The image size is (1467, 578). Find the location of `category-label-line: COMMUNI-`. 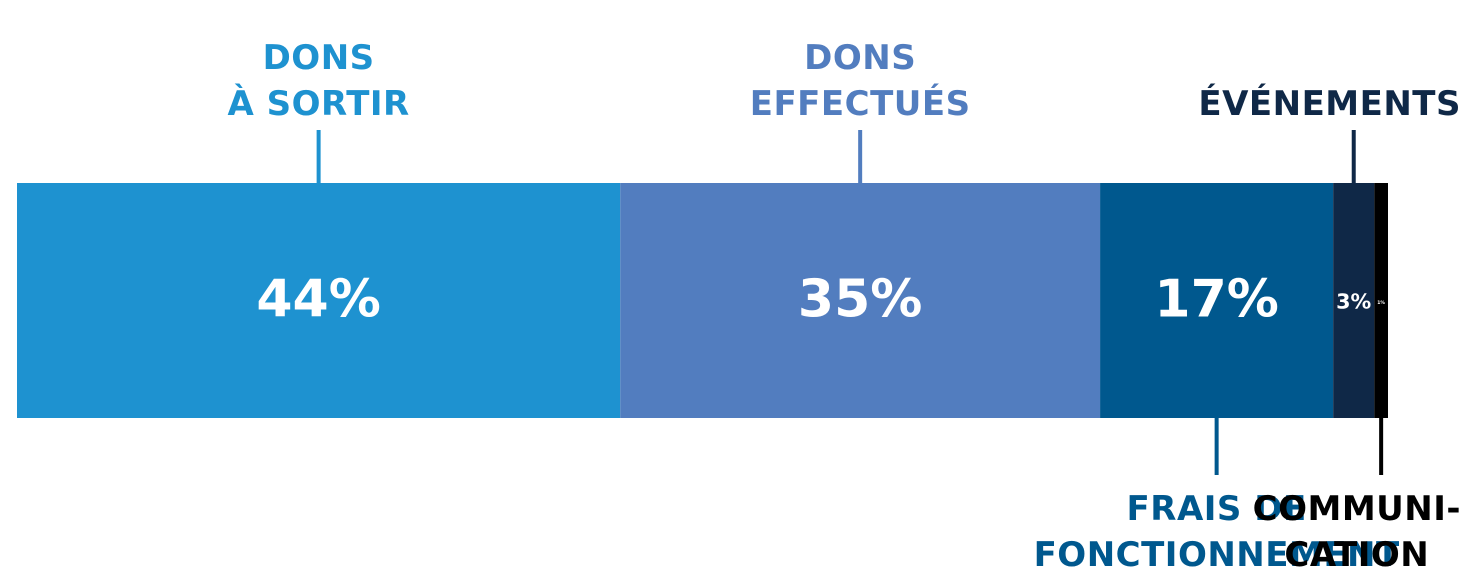

category-label-line: COMMUNI- is located at coordinates (1357, 509).